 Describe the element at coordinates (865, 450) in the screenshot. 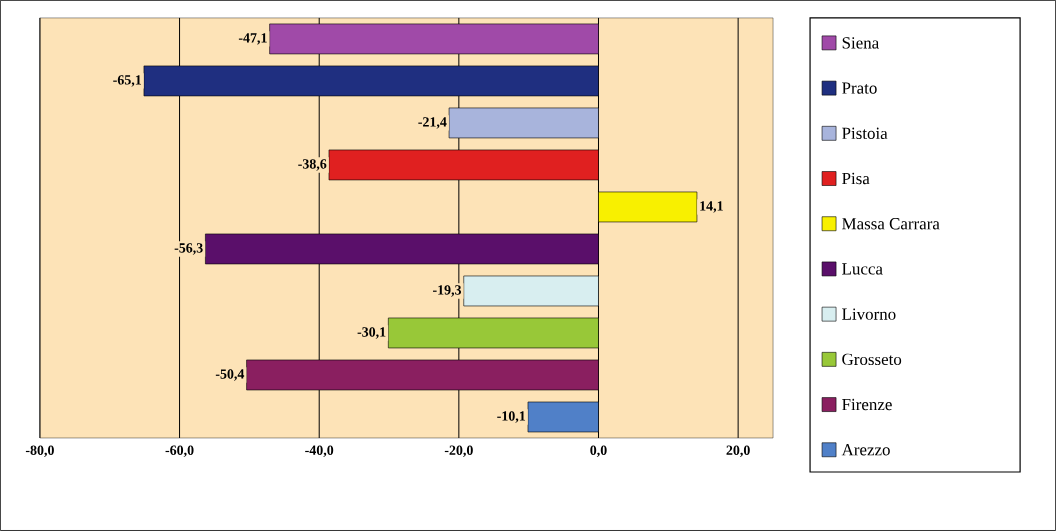

I see `legend-label: Arezzo` at that location.